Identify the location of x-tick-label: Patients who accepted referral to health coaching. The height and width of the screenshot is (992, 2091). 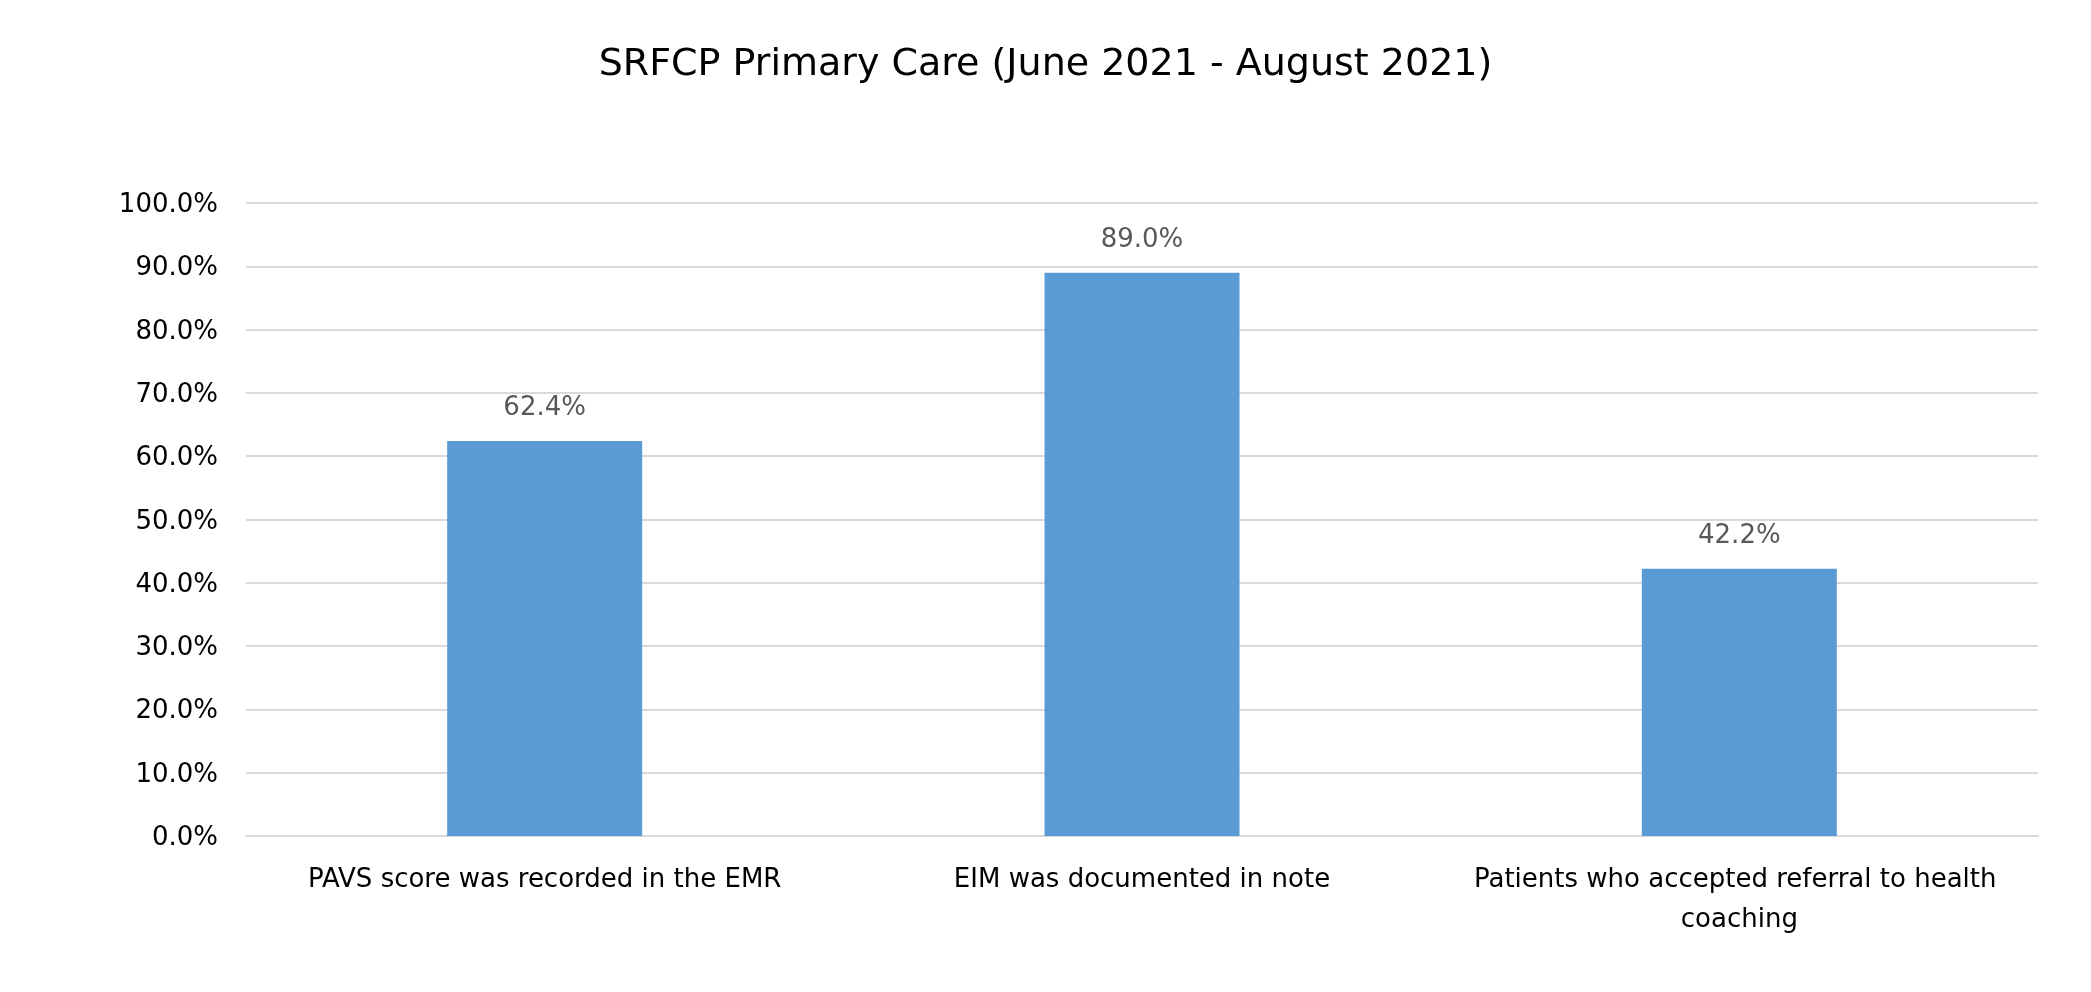
(1739, 898).